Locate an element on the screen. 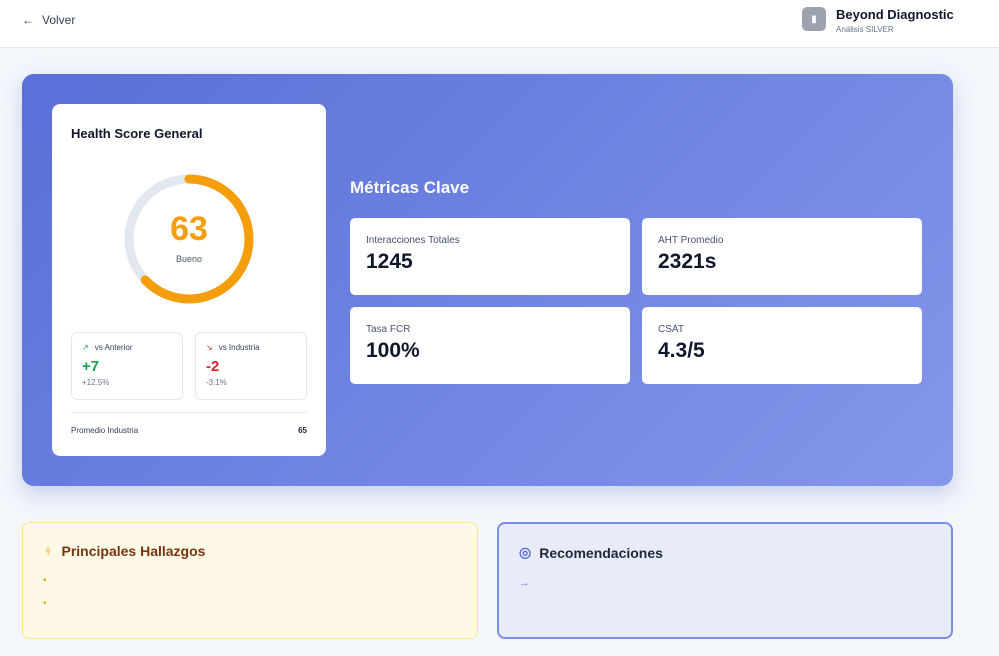 The width and height of the screenshot is (999, 656). metric-card: AHT Promedio 2321s is located at coordinates (782, 256).